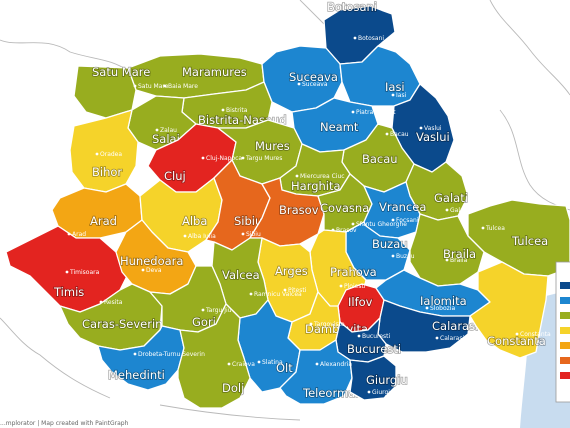 The height and width of the screenshot is (428, 570). What do you see at coordinates (272, 362) in the screenshot?
I see `city-label-olt: Slatina` at bounding box center [272, 362].